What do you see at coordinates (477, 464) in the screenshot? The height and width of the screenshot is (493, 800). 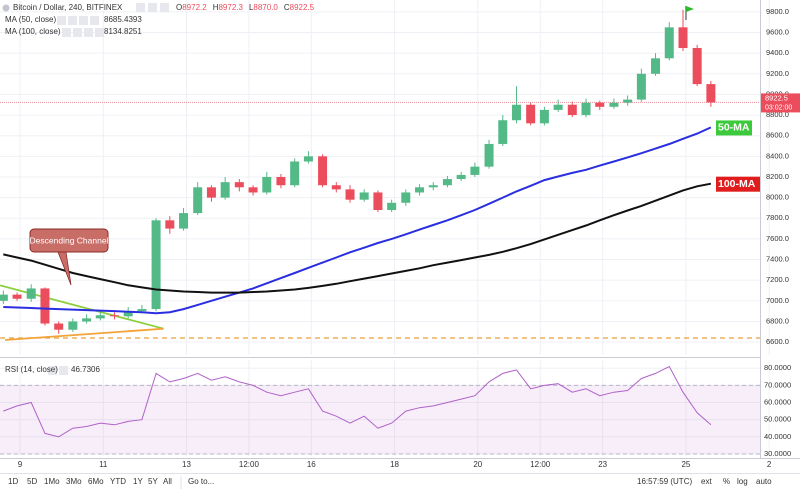 I see `x-tick-label: 20` at bounding box center [477, 464].